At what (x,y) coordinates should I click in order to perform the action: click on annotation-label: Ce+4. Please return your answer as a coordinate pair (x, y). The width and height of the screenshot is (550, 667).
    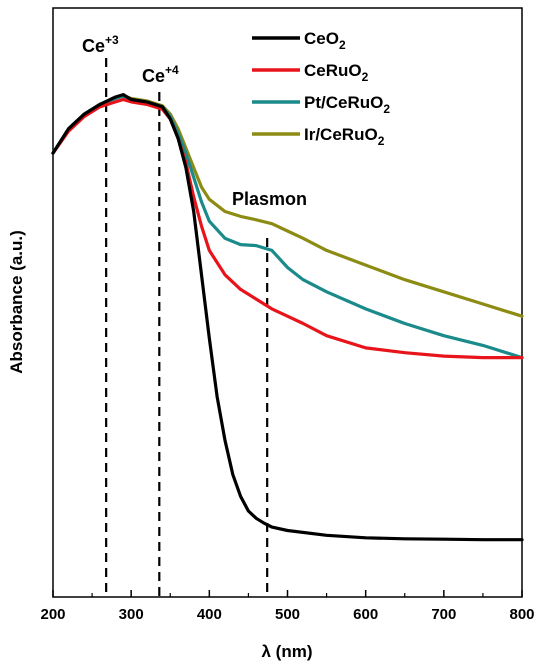
    Looking at the image, I should click on (160, 74).